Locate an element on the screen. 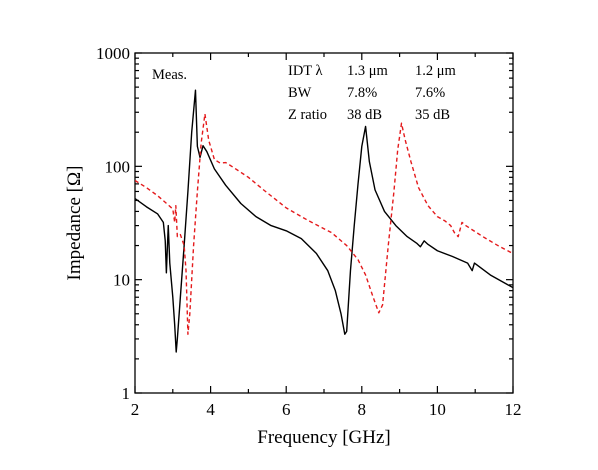  table-row-bw-label: BW is located at coordinates (300, 93).